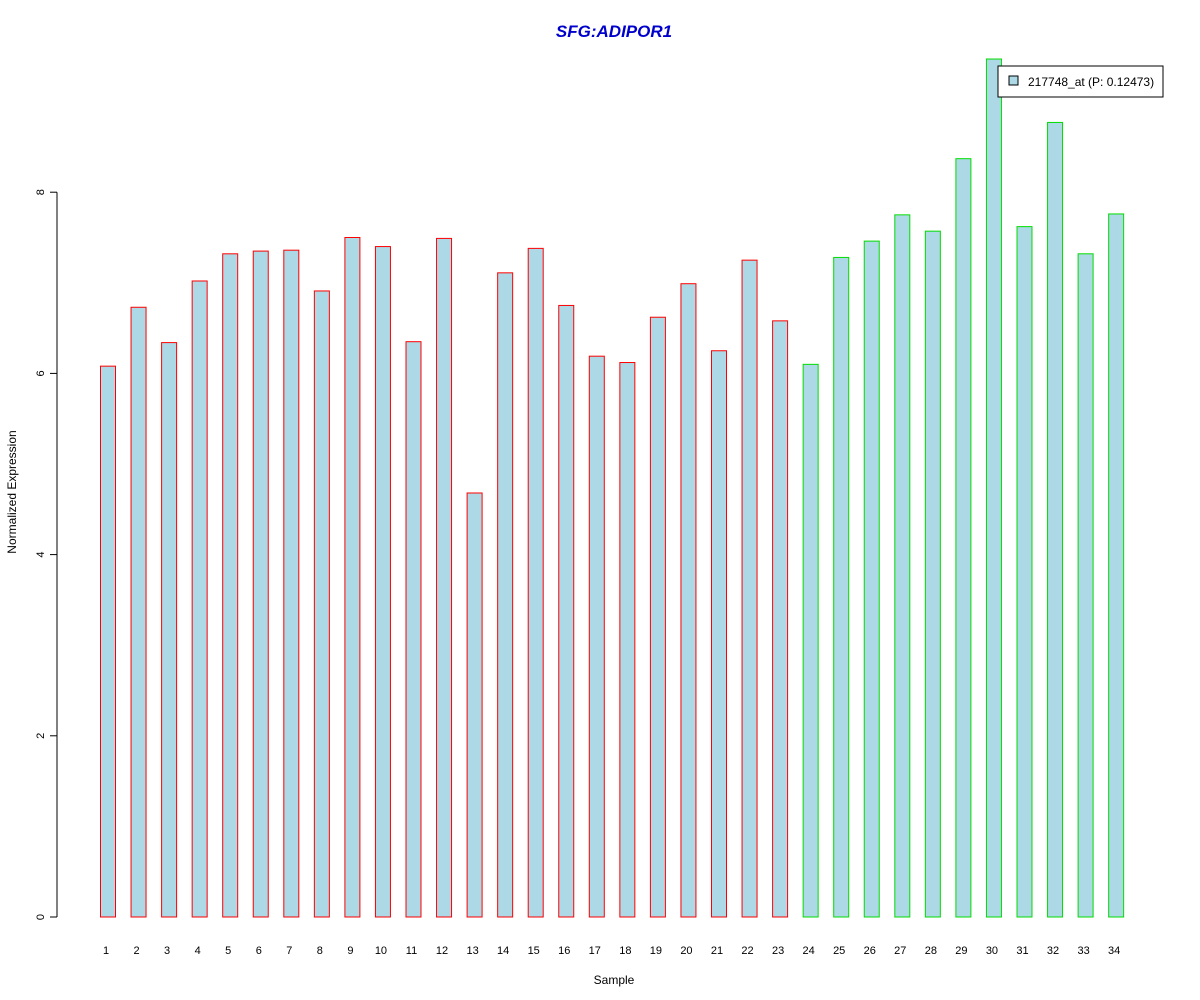  Describe the element at coordinates (228, 951) in the screenshot. I see `x-tick-label: 5` at that location.